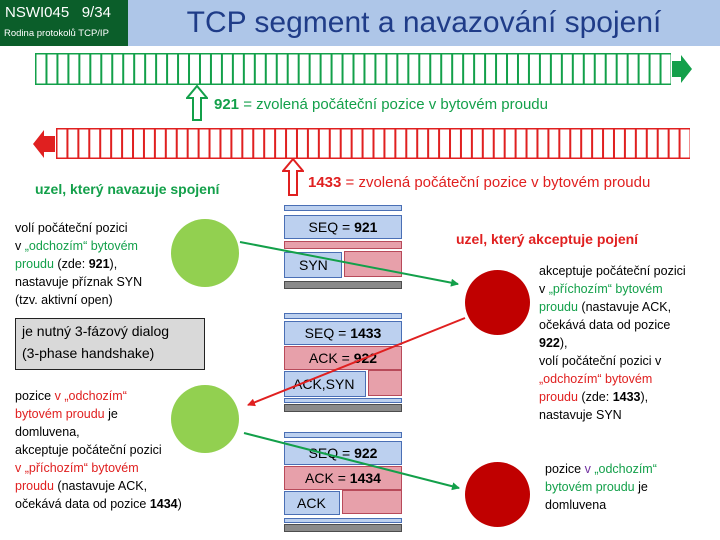 This screenshot has width=720, height=540. I want to click on flags-field: ACK, so click(312, 503).